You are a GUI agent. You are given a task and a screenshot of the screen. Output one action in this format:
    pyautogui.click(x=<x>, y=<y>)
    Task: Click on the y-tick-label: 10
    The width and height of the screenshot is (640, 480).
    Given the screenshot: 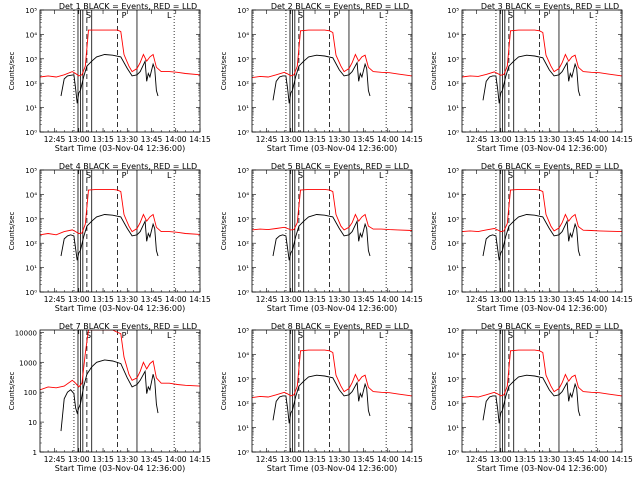 What is the action you would take?
    pyautogui.click(x=32, y=423)
    